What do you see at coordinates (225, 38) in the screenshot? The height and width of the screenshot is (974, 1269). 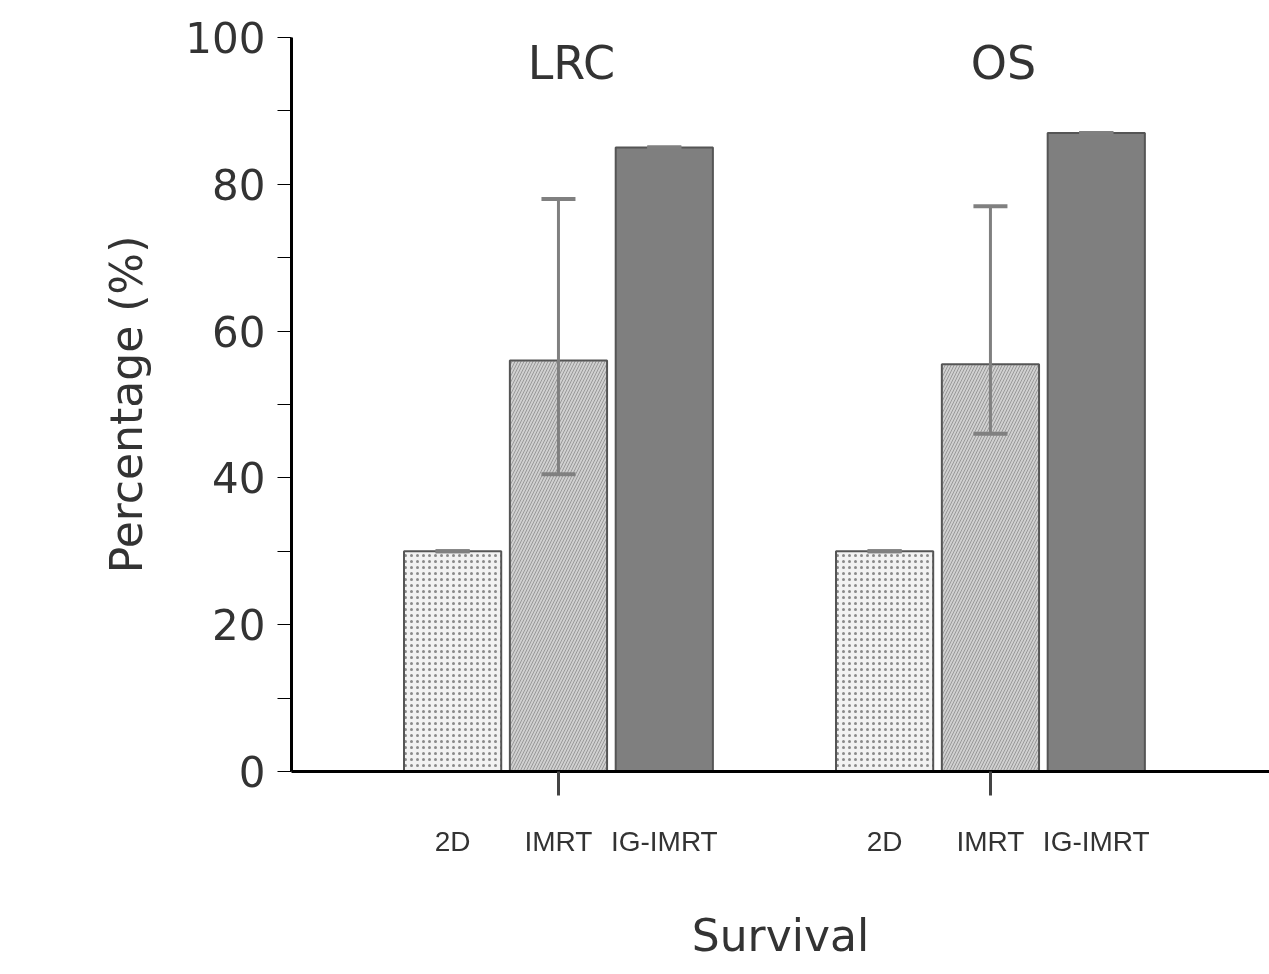 I see `y-tick-label: 100` at bounding box center [225, 38].